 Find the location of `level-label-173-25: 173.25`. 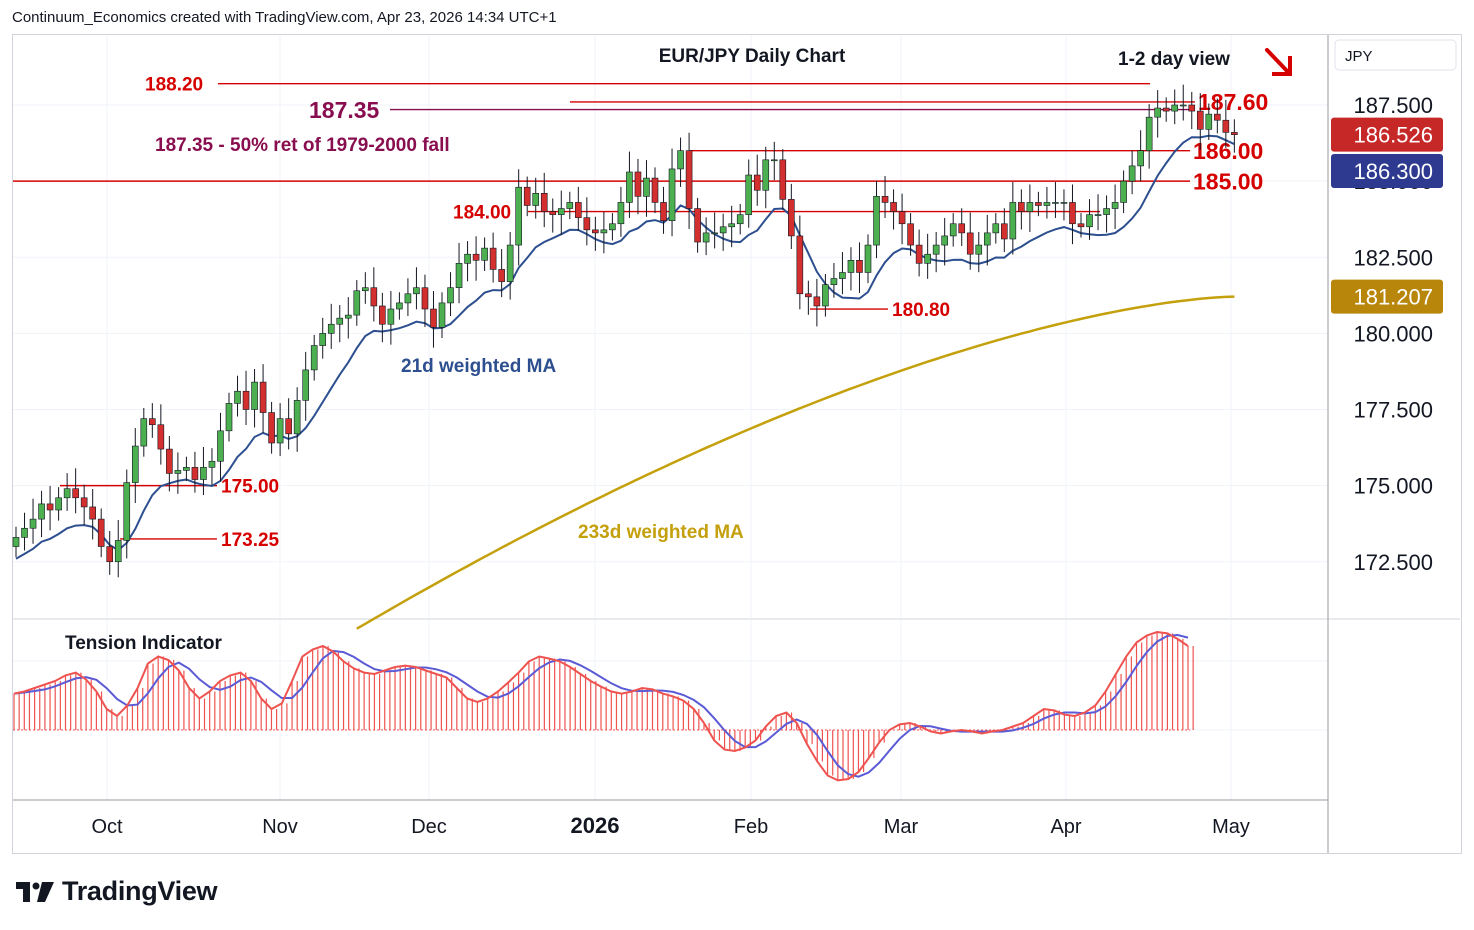

level-label-173-25: 173.25 is located at coordinates (250, 540).